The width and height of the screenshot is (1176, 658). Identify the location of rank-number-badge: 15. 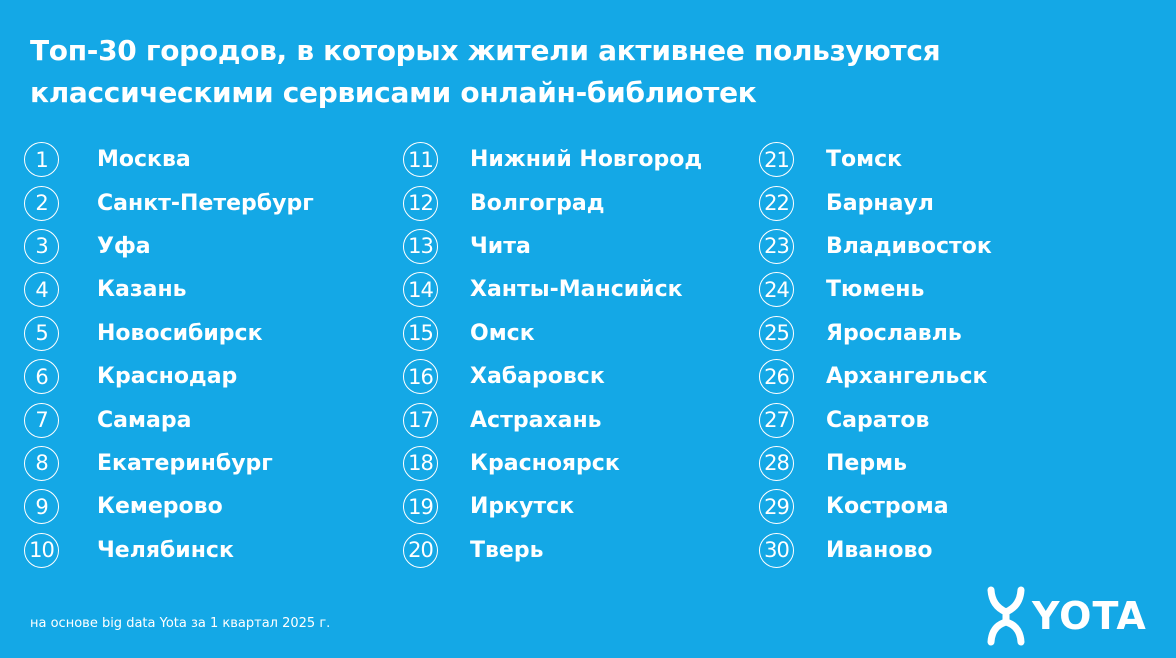
(420, 333).